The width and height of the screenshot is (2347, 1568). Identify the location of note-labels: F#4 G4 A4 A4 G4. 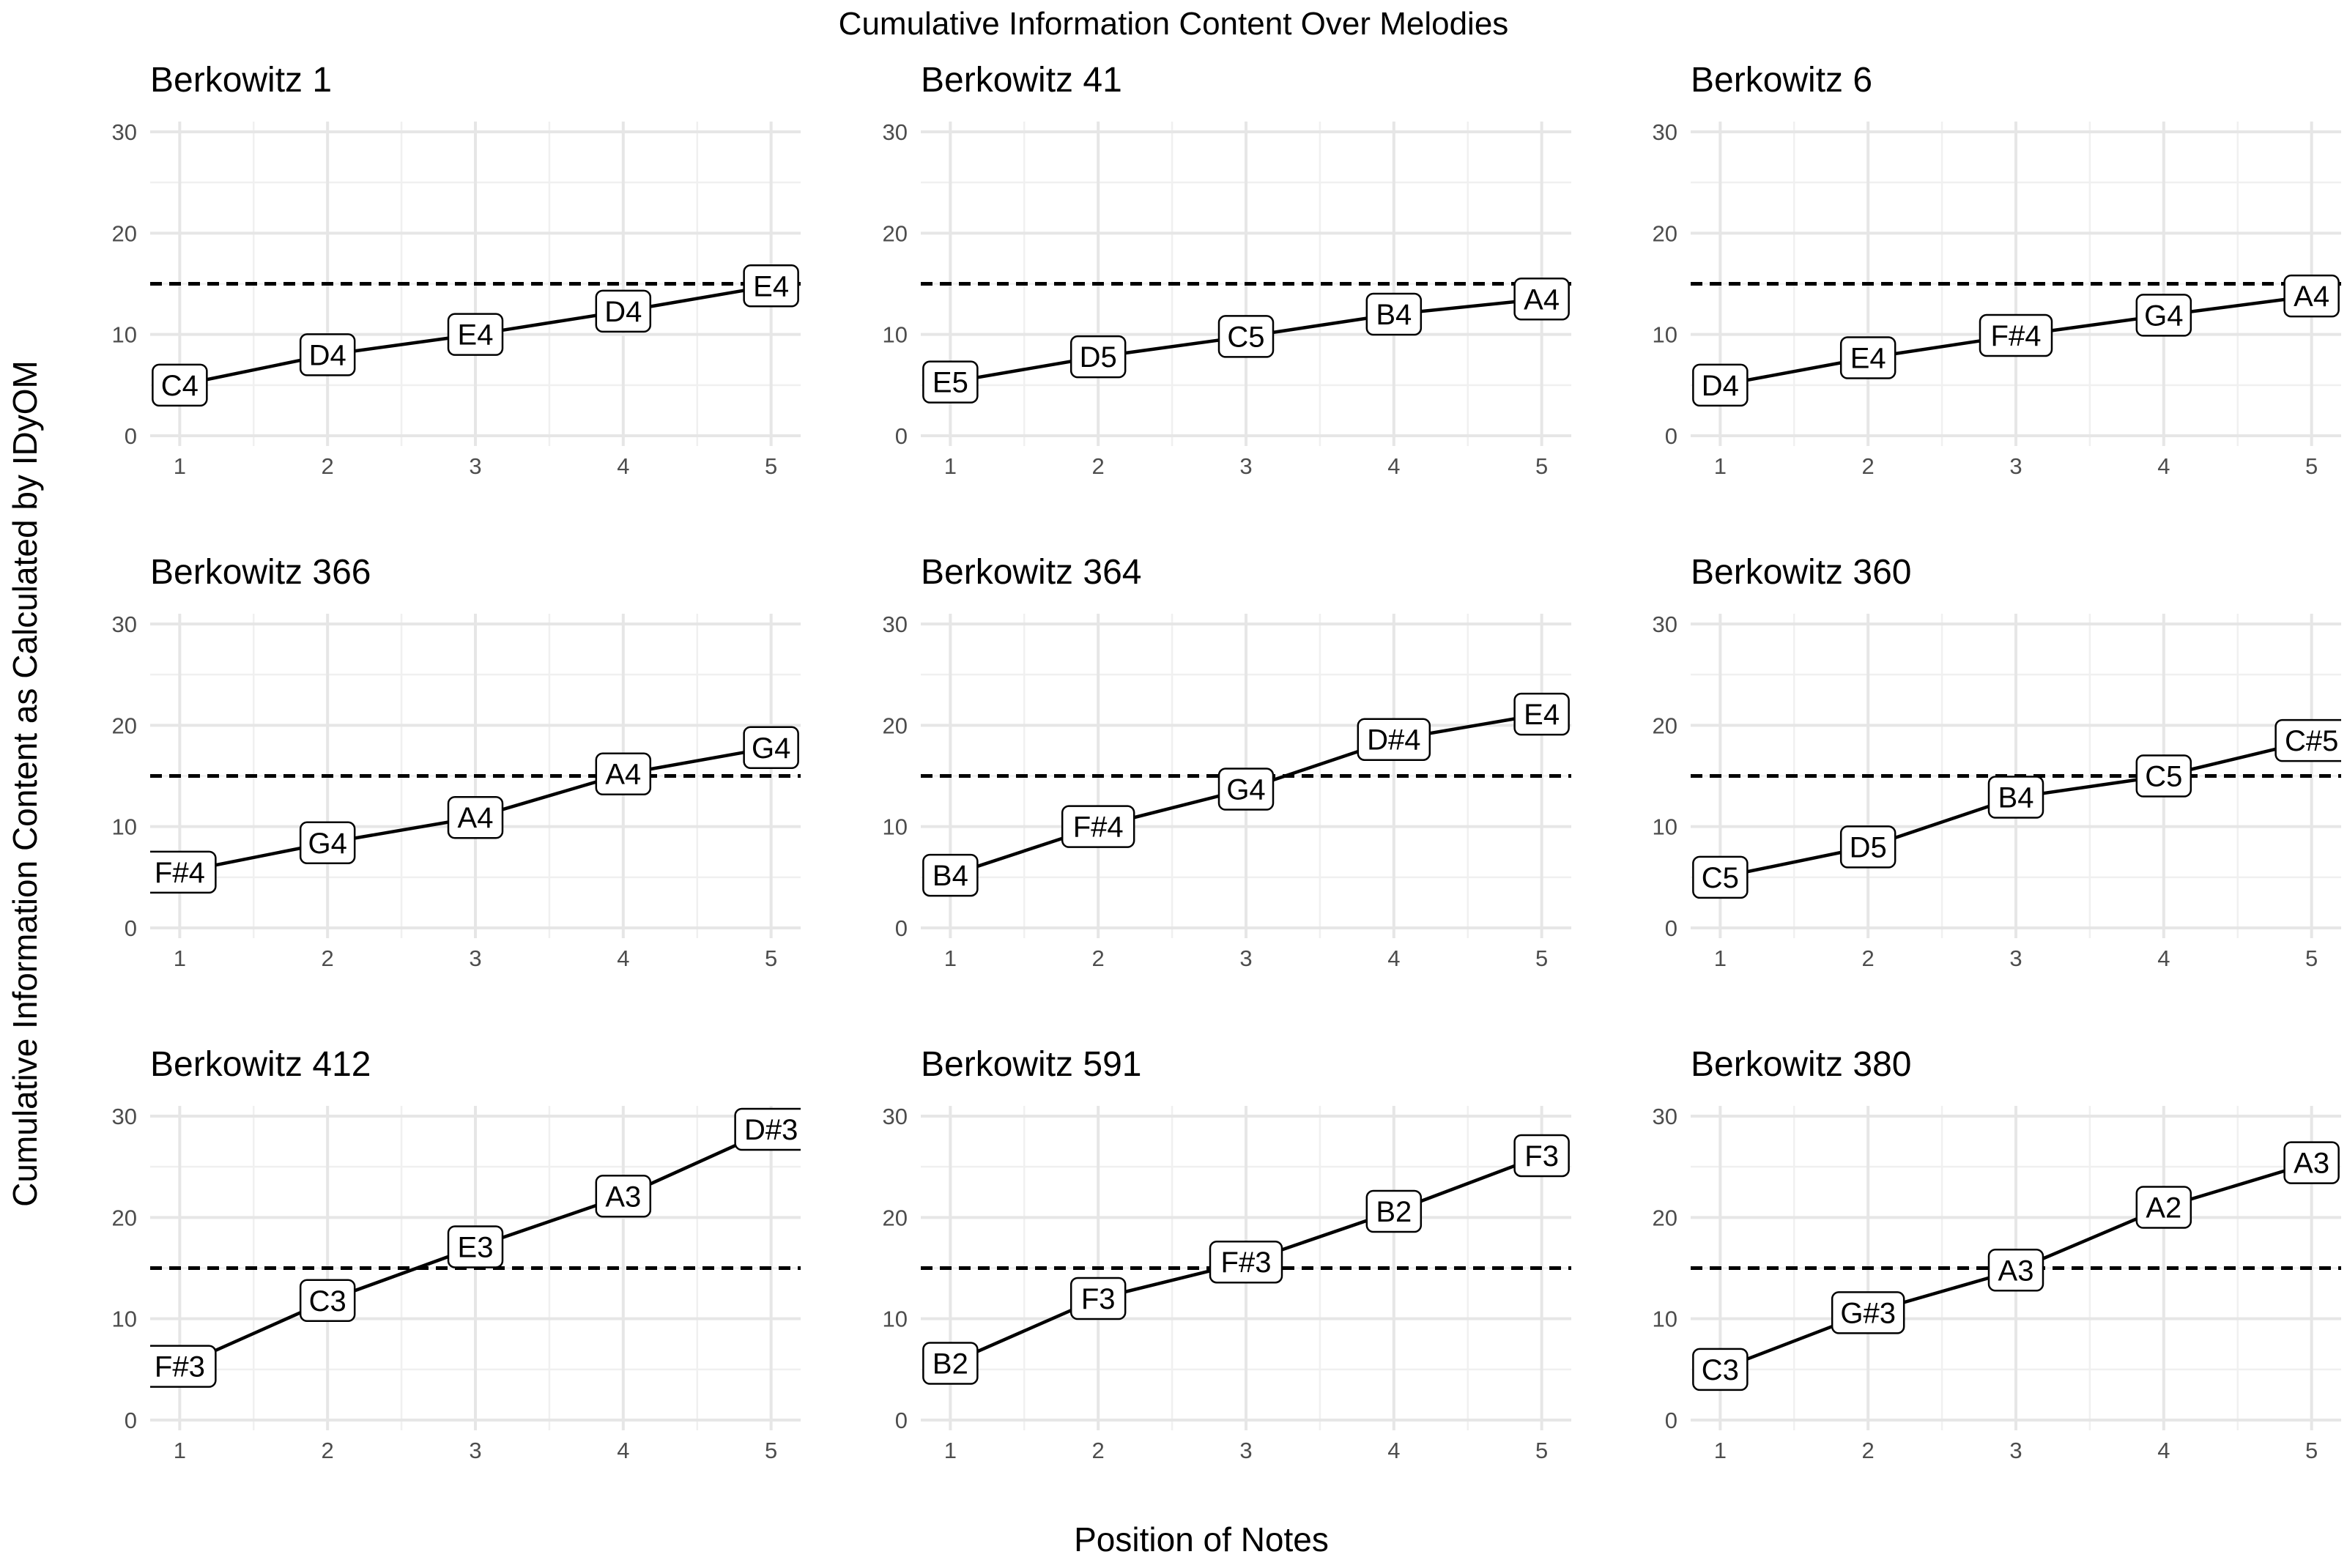
(474, 810).